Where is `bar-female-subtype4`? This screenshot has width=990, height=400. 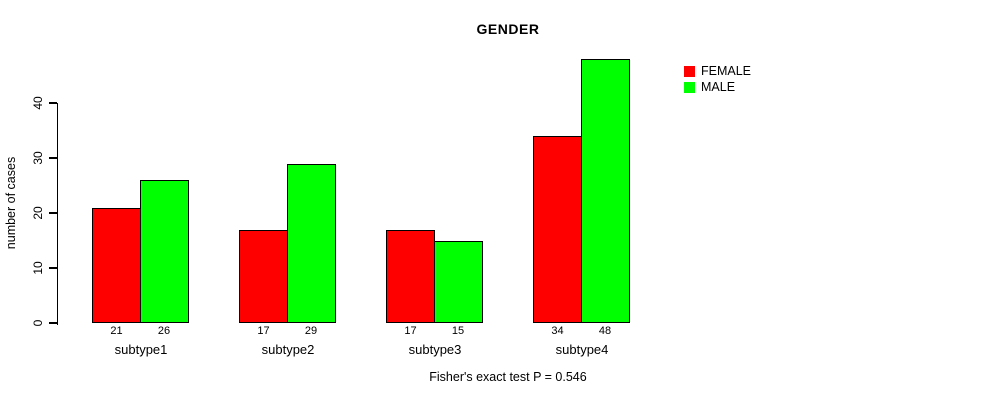 bar-female-subtype4 is located at coordinates (557, 229).